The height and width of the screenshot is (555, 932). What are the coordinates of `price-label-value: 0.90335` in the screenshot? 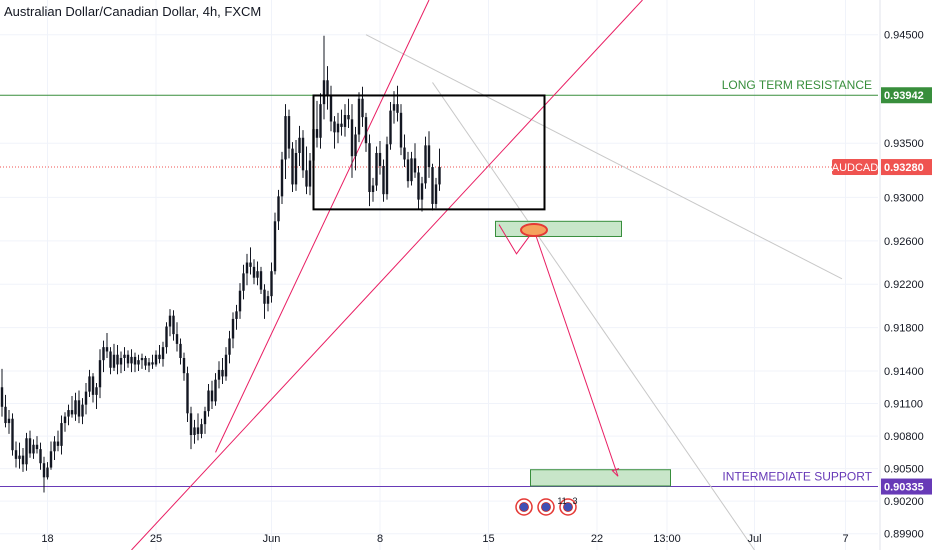 It's located at (904, 488).